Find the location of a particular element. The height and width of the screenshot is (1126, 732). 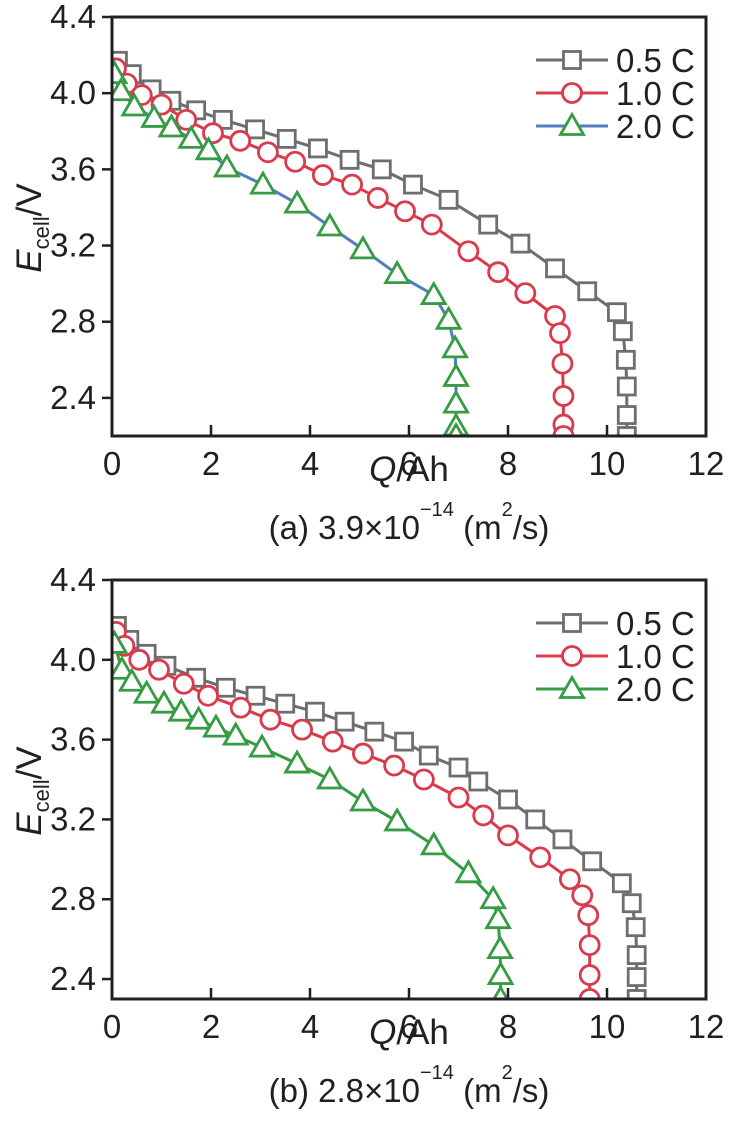

x-tick-label: 4 is located at coordinates (310, 1026).